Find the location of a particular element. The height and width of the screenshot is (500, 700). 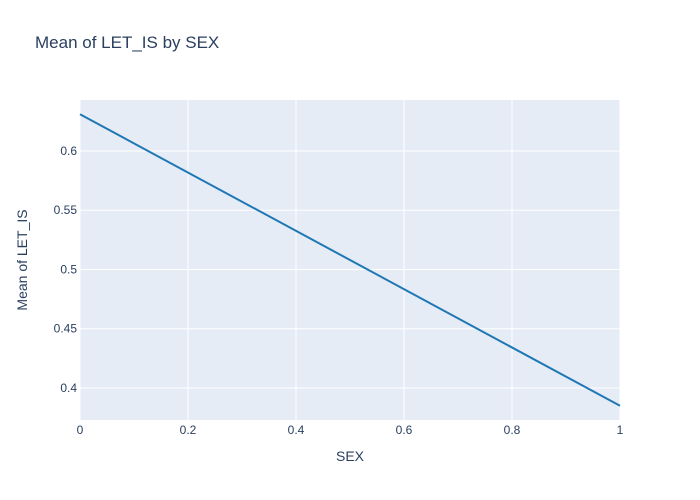

y-tick-label: 0.45 is located at coordinates (66, 329).